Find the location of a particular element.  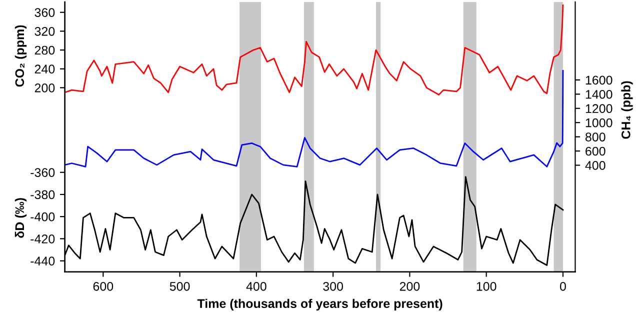

y2-tick-label: 600 is located at coordinates (596, 151).